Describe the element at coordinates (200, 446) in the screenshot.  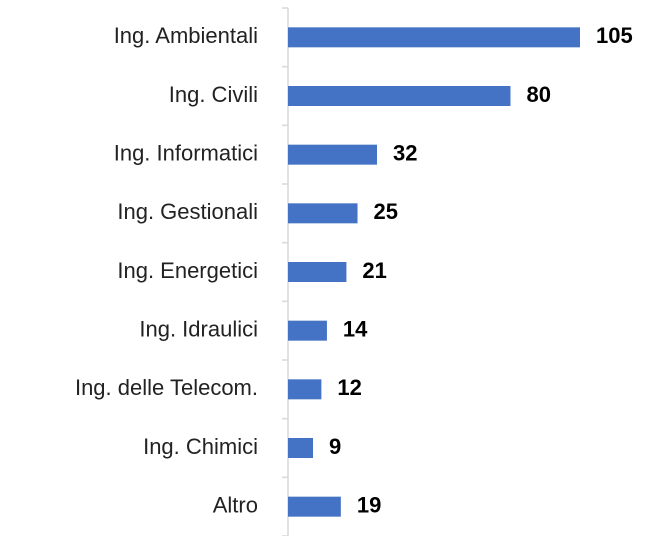
I see `y-tick-label: Ing. Chimici` at that location.